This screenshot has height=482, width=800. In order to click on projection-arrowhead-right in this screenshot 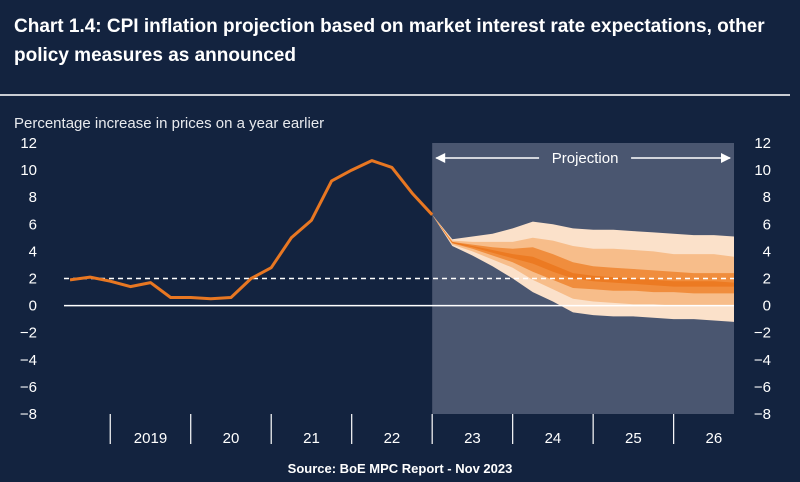, I will do `click(726, 158)`.